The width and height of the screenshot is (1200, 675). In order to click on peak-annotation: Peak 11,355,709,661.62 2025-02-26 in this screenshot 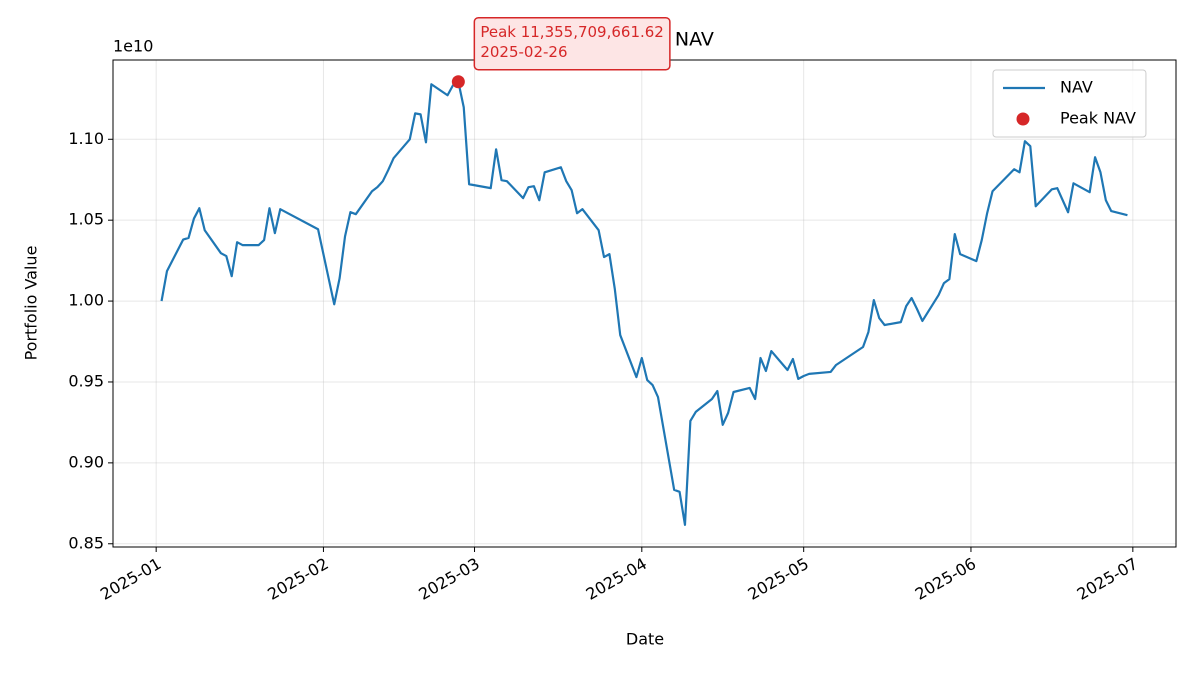, I will do `click(572, 43)`.